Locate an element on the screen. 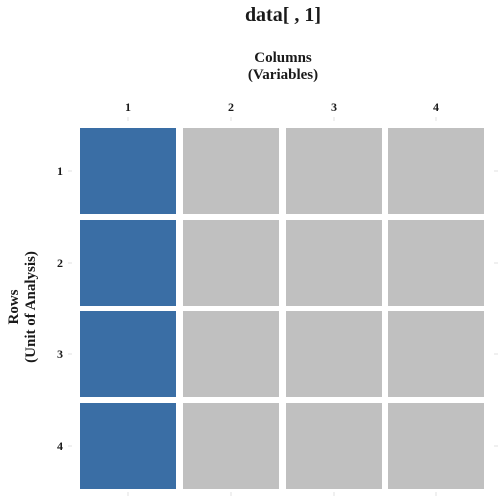 The image size is (504, 504). row-label: 2 is located at coordinates (60, 263).